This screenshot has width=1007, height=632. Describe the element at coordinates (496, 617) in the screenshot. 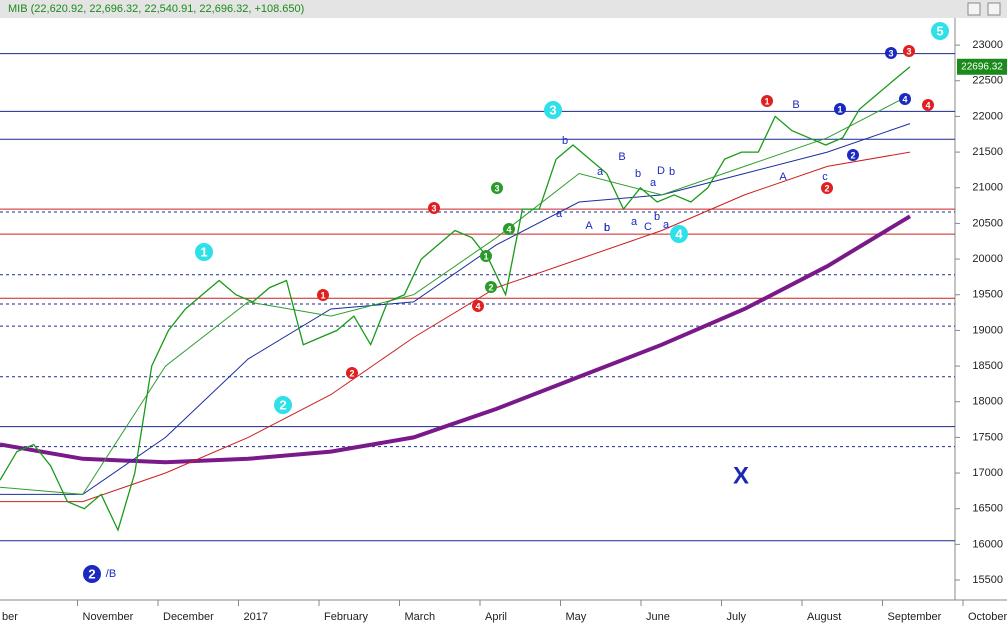

I see `x-tick-label: April` at that location.